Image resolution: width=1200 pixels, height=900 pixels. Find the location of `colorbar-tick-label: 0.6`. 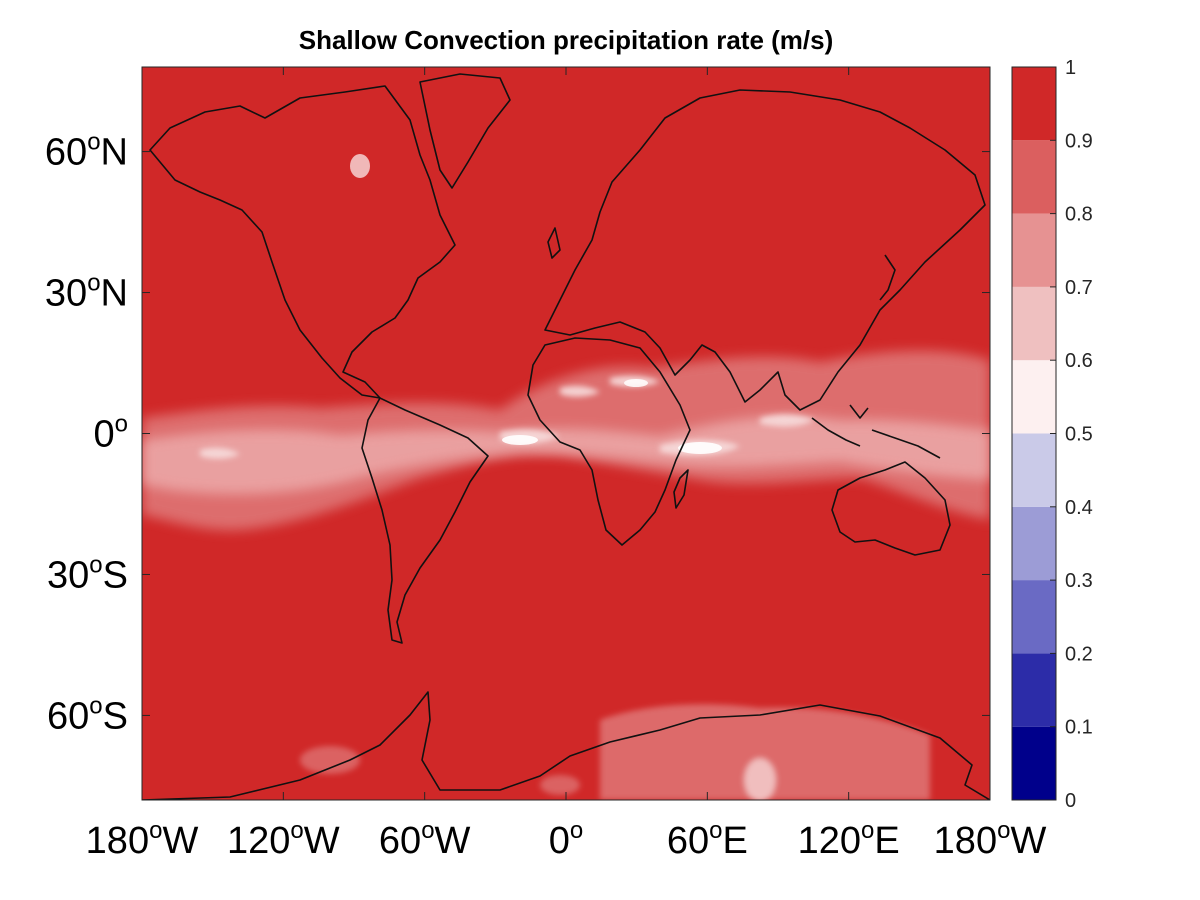

colorbar-tick-label: 0.6 is located at coordinates (1079, 361).